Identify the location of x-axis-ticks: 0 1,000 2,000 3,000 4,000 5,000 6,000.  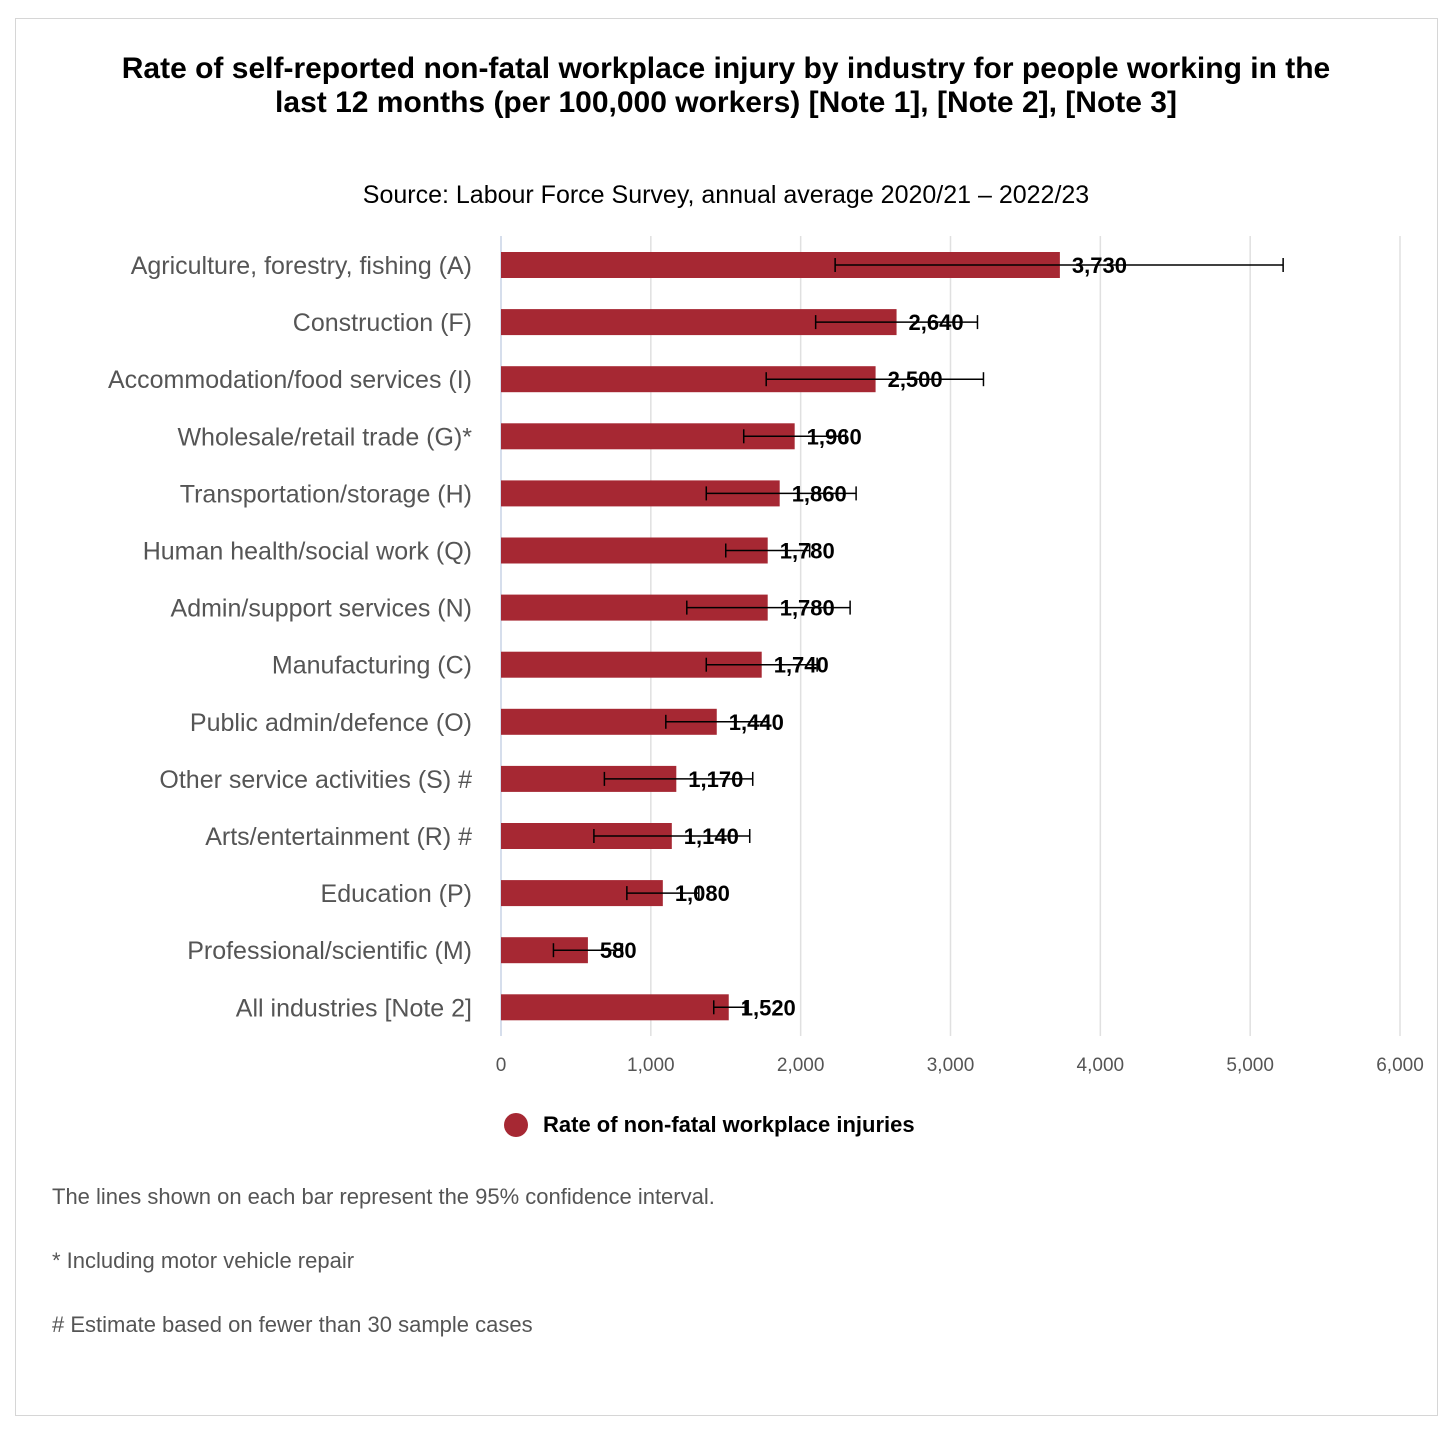
(960, 1065).